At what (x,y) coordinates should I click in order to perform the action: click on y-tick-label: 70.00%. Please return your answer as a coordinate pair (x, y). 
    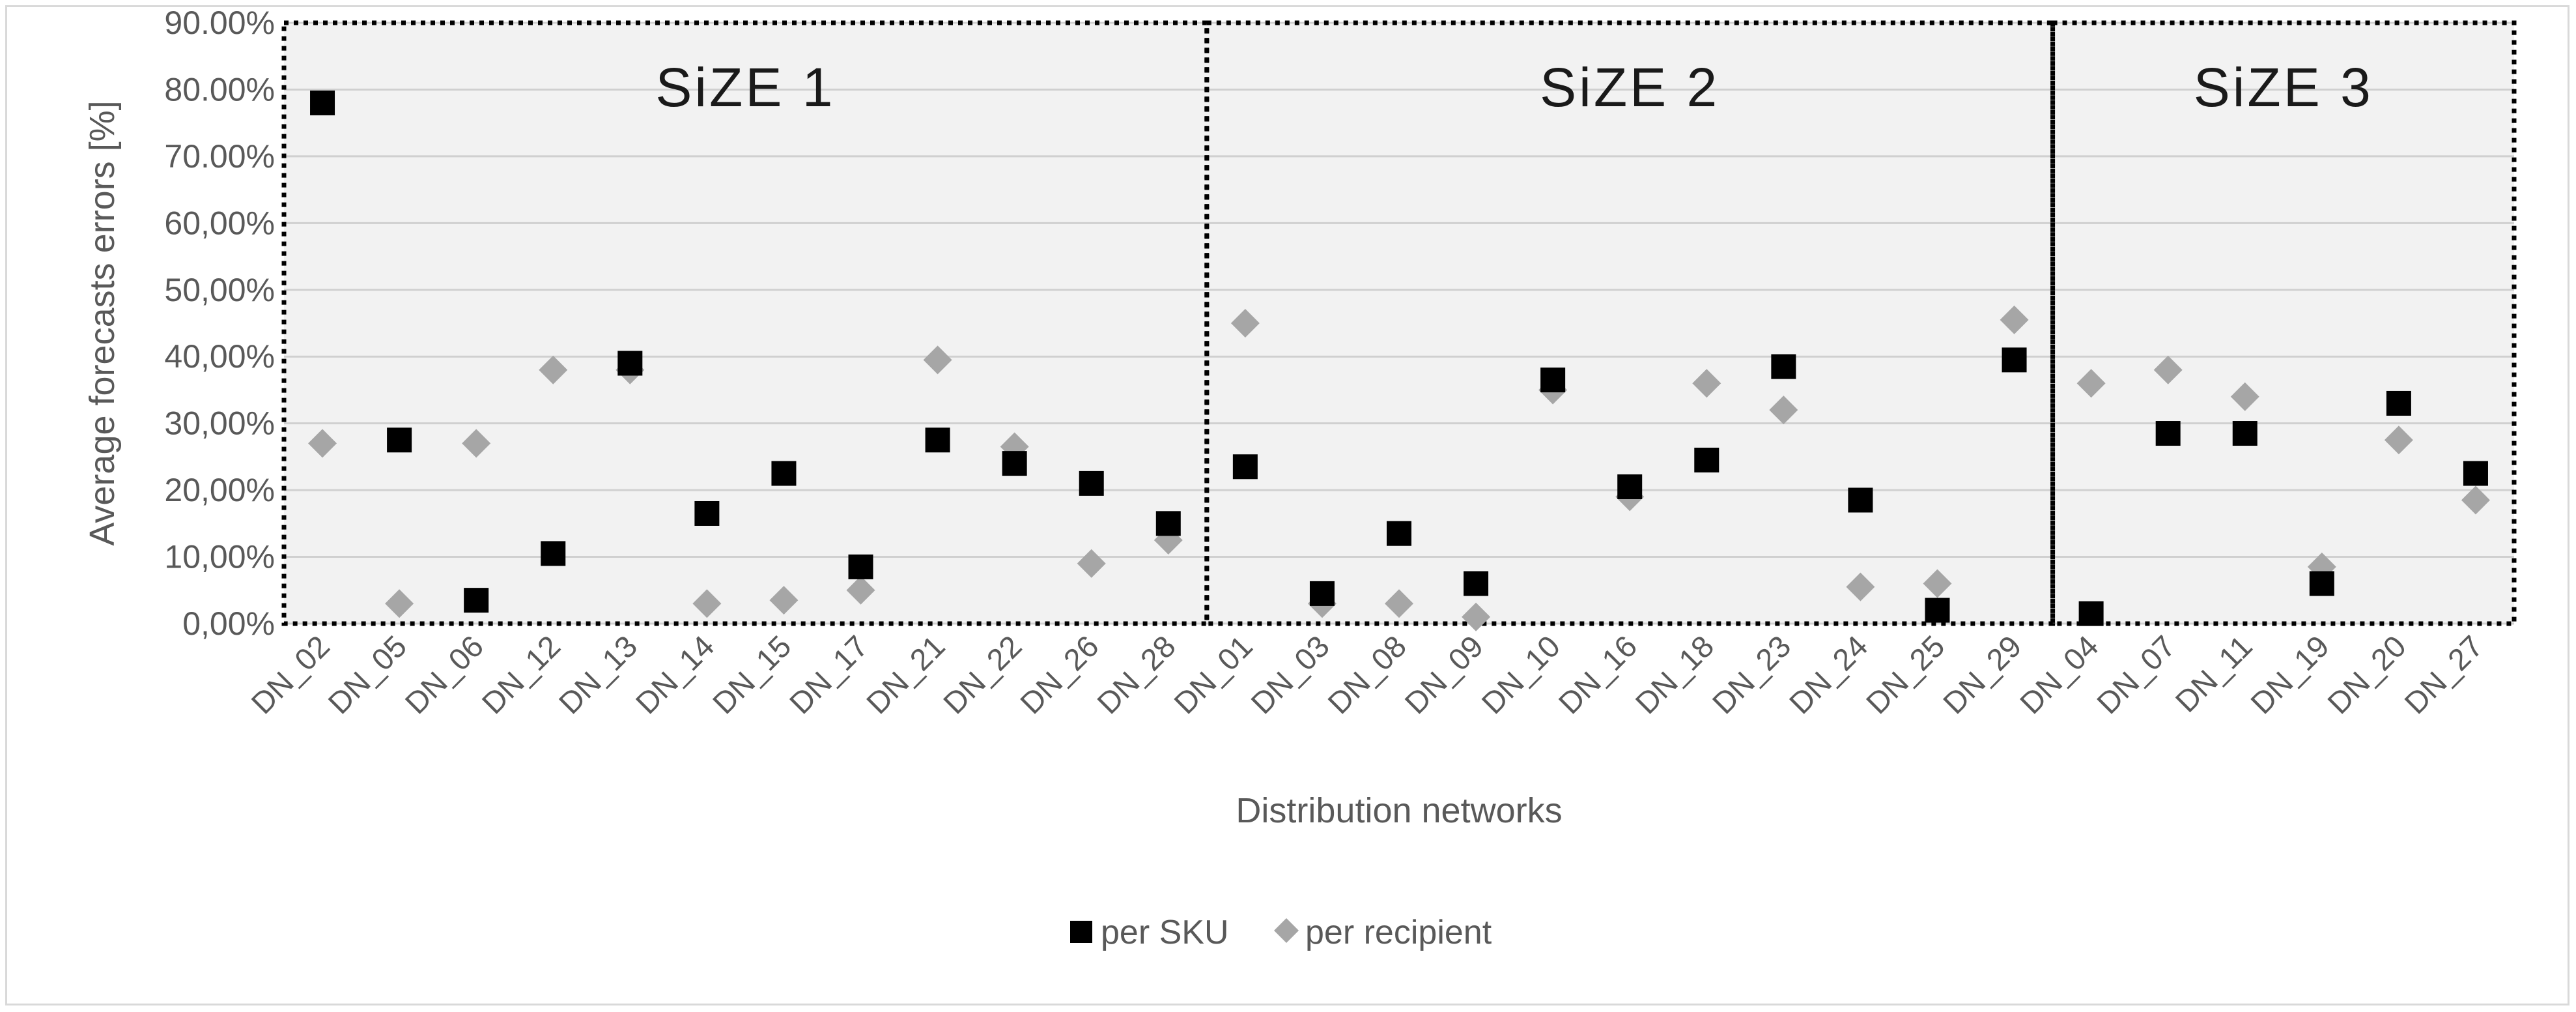
    Looking at the image, I should click on (219, 156).